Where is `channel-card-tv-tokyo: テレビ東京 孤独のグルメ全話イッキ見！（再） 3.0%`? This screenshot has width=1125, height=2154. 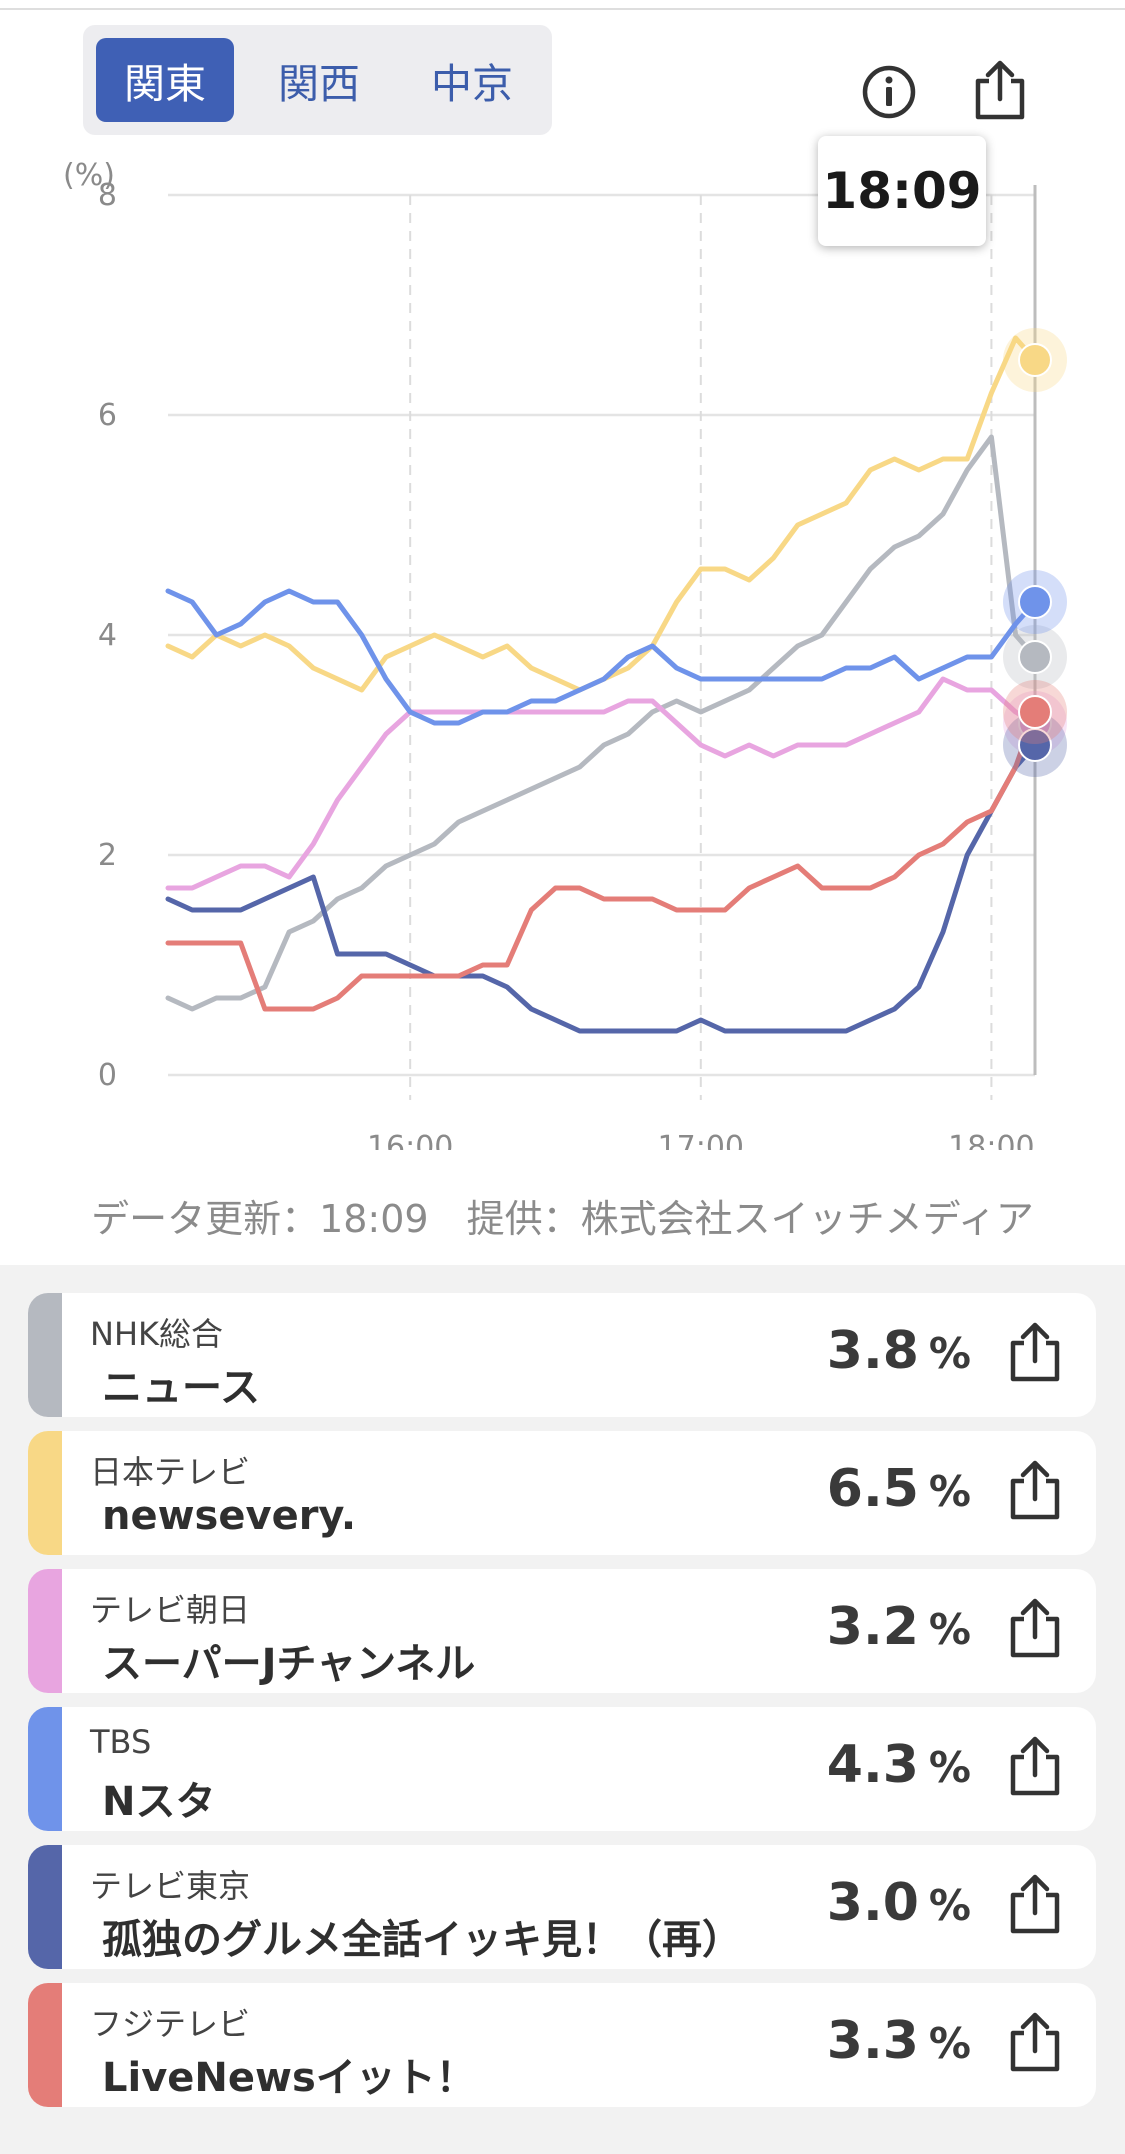 channel-card-tv-tokyo: テレビ東京 孤独のグルメ全話イッキ見！（再） 3.0% is located at coordinates (562, 1907).